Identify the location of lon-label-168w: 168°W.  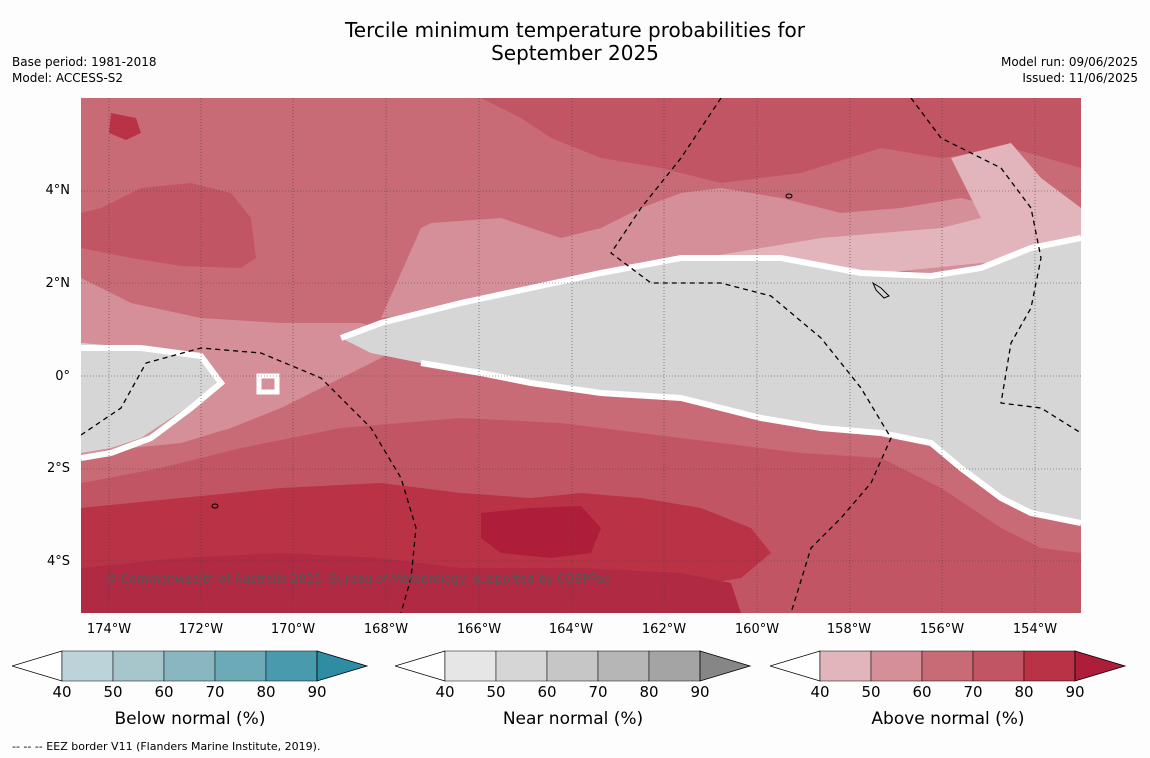
(386, 629).